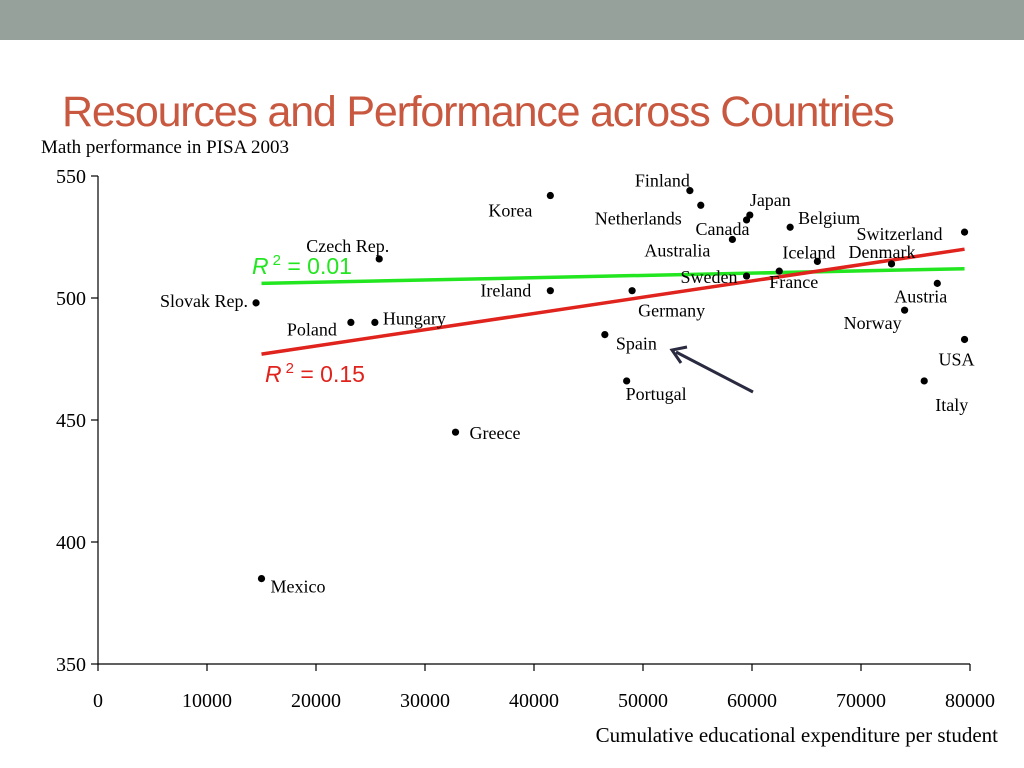 The height and width of the screenshot is (768, 1024). I want to click on x-tick-label: 50000, so click(643, 701).